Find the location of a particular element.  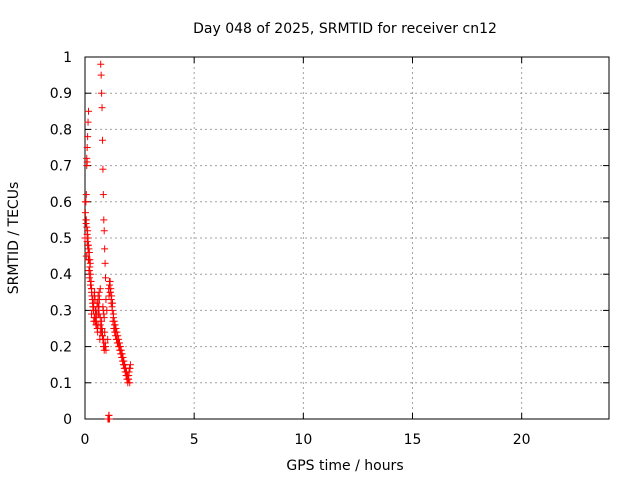

y-tick-label: 0.2 is located at coordinates (61, 348).